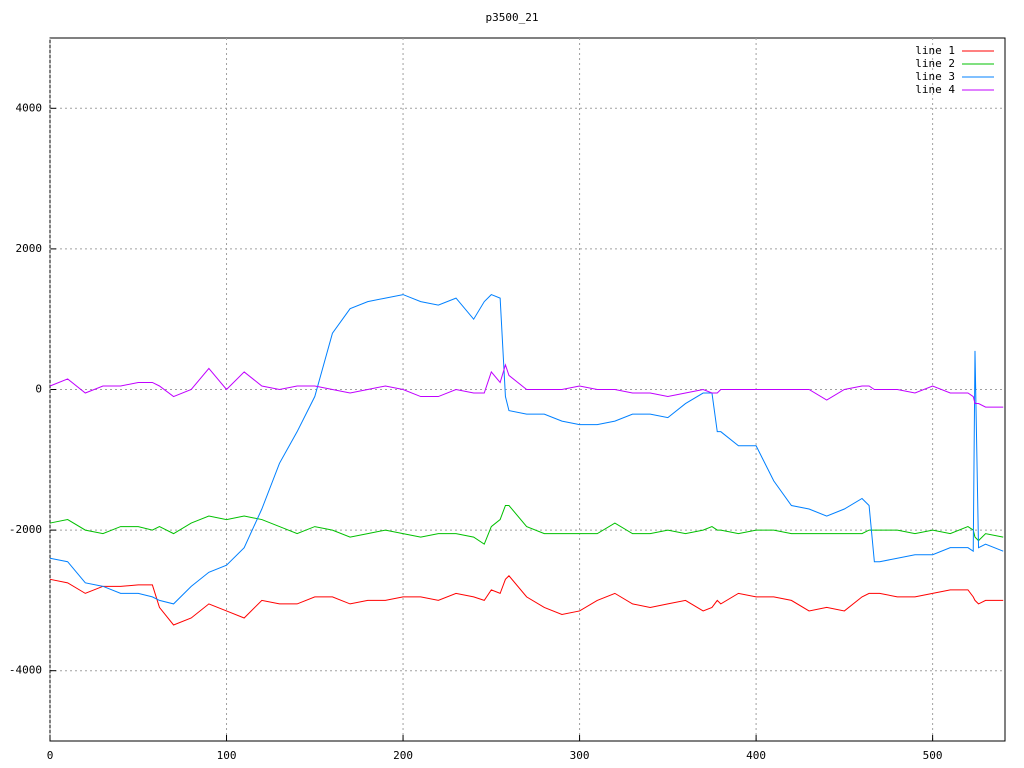  Describe the element at coordinates (512, 17) in the screenshot. I see `chart-title: p3500_21` at that location.